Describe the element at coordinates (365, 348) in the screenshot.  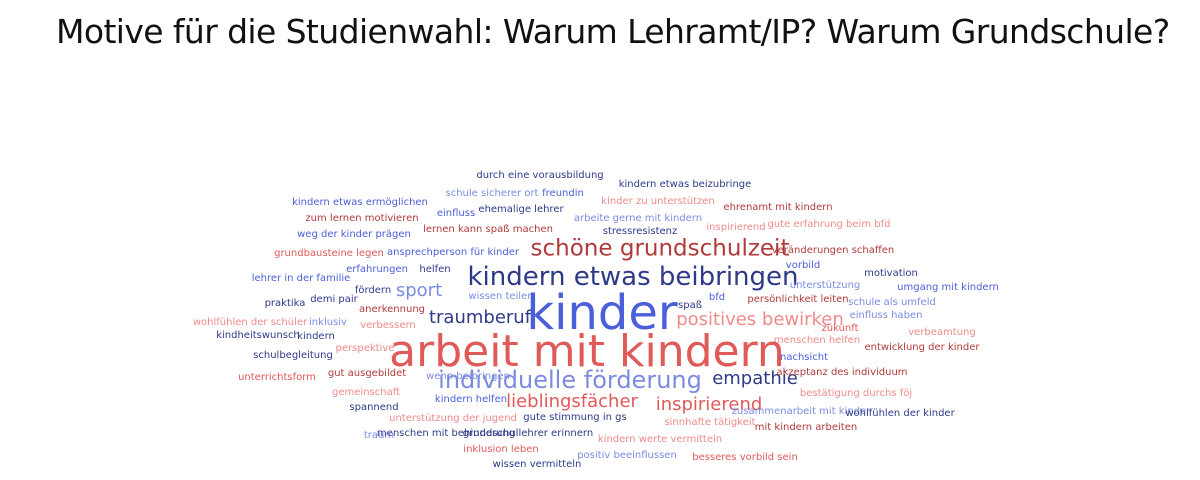
I see `cloud-word: perspektive` at that location.